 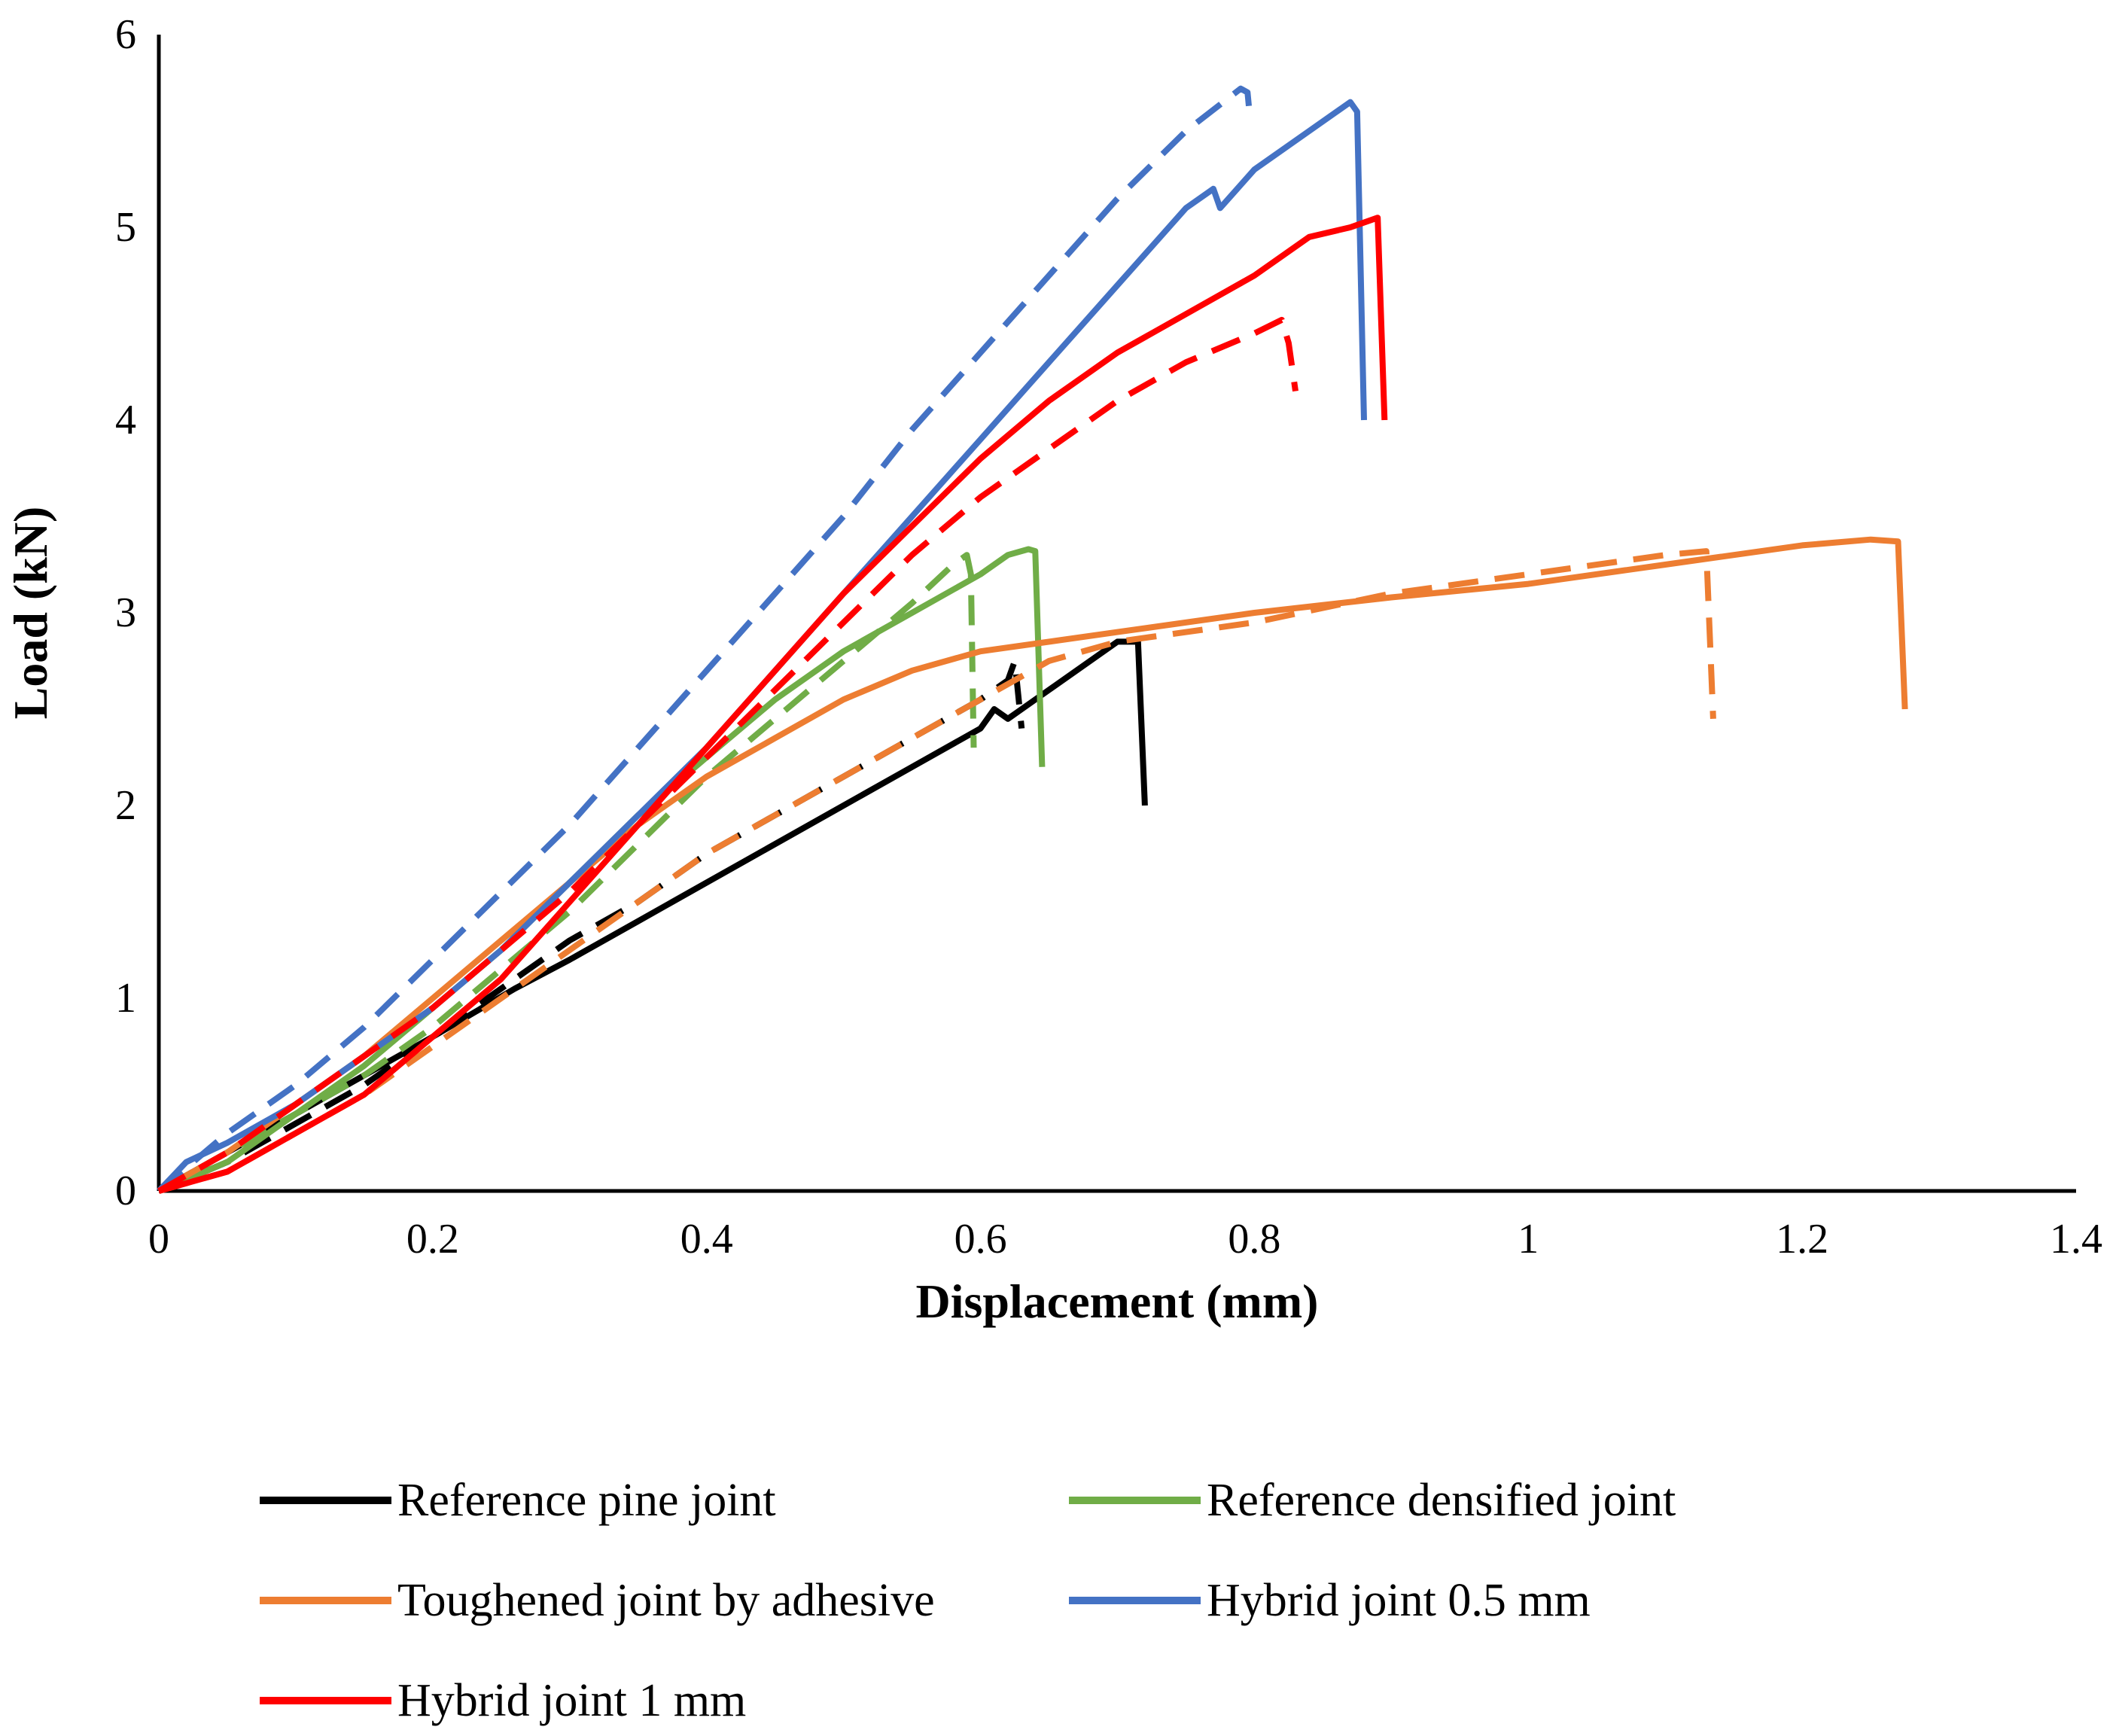 I want to click on legend-item-hybrid-joint-0-5-mm: Hybrid joint 0.5 mm, so click(x=1330, y=1600).